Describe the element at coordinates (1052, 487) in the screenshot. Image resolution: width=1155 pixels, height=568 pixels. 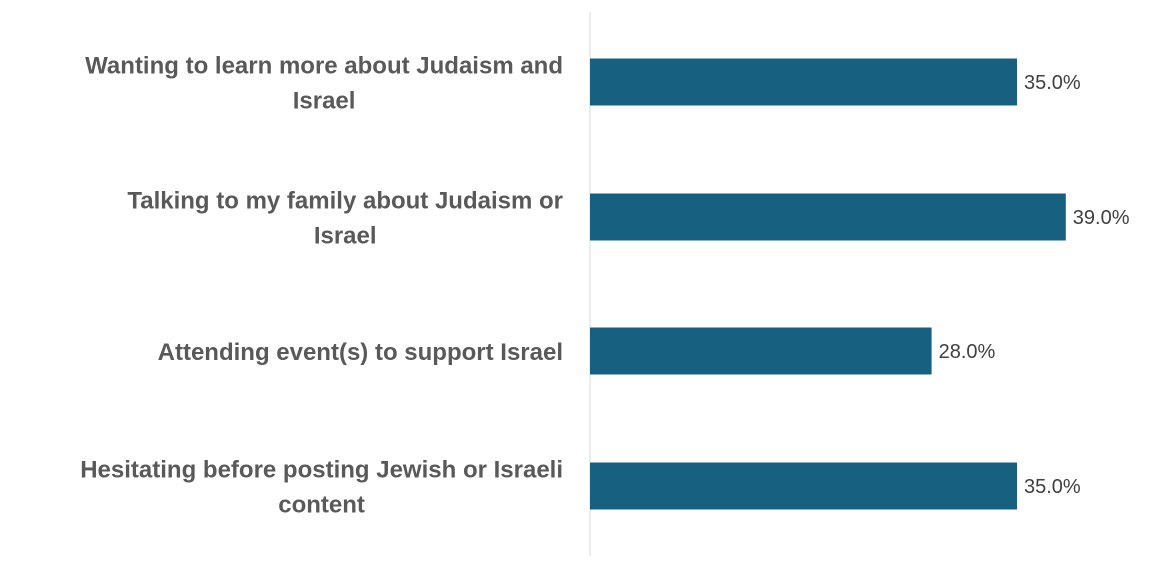
I see `value-label-3: 35.0%` at that location.